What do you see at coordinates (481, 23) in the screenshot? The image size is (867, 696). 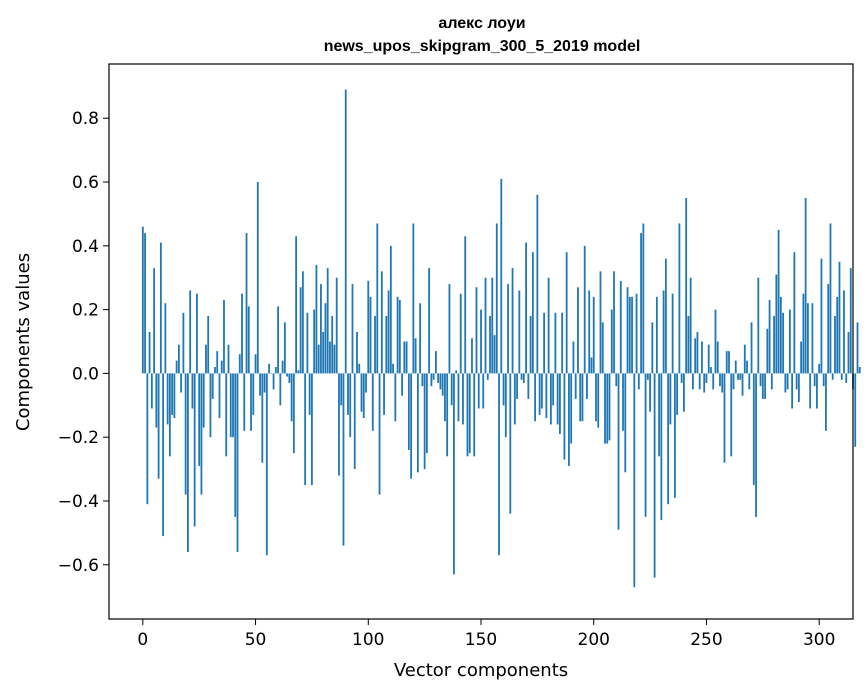 I see `chart-title: алекс лоуи` at bounding box center [481, 23].